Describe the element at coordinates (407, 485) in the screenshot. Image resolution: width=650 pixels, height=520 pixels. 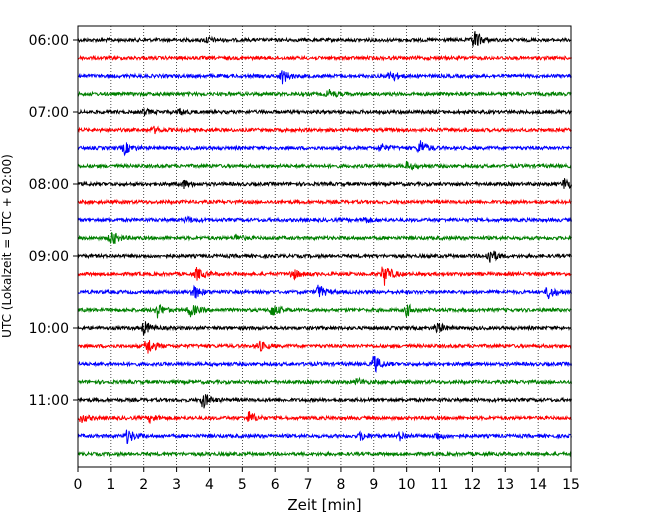
I see `x-tick-label: 10` at that location.